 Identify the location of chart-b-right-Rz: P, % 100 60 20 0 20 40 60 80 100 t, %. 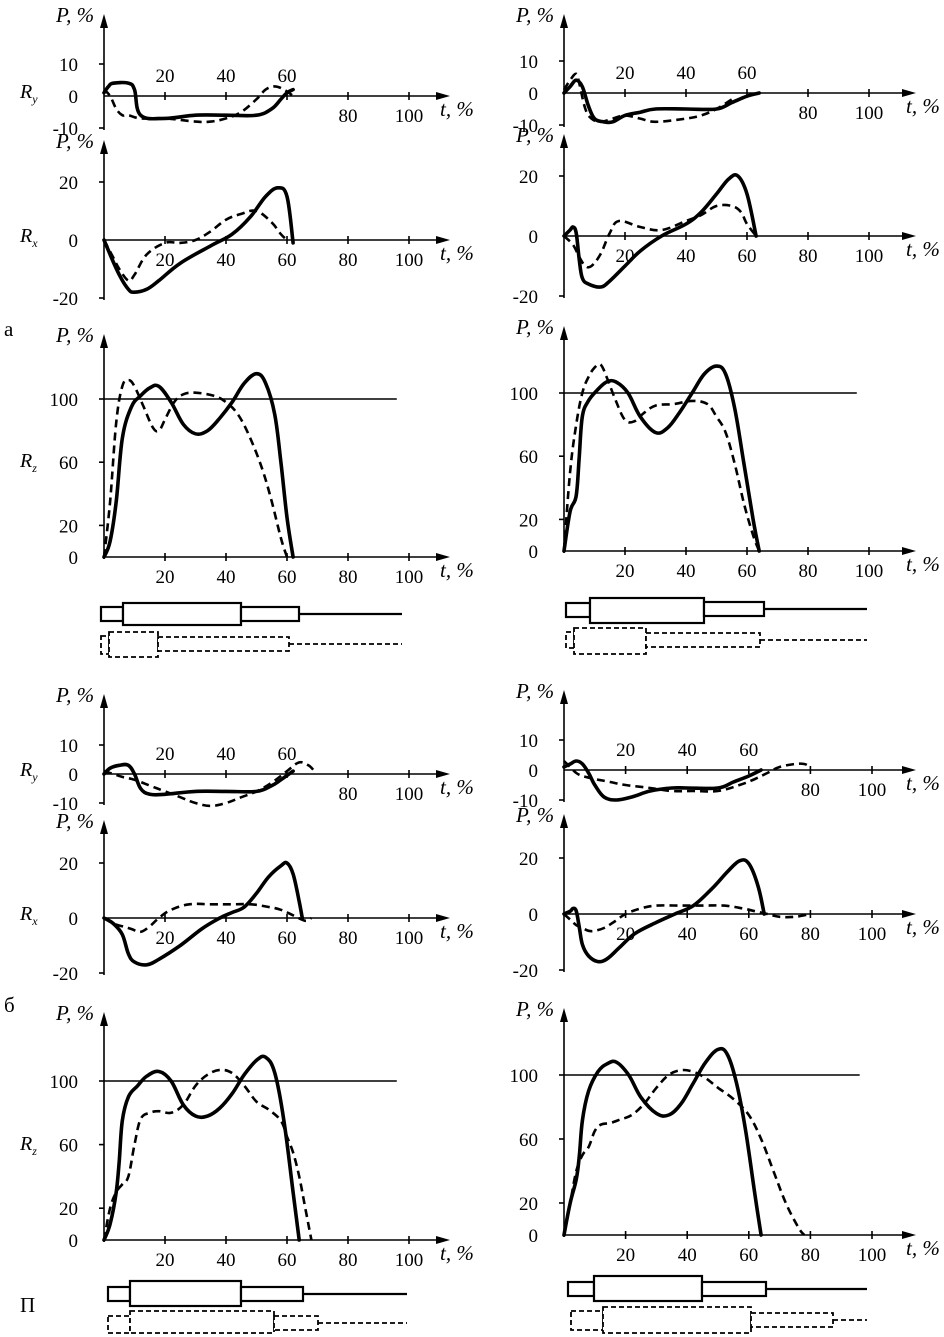
(725, 1131).